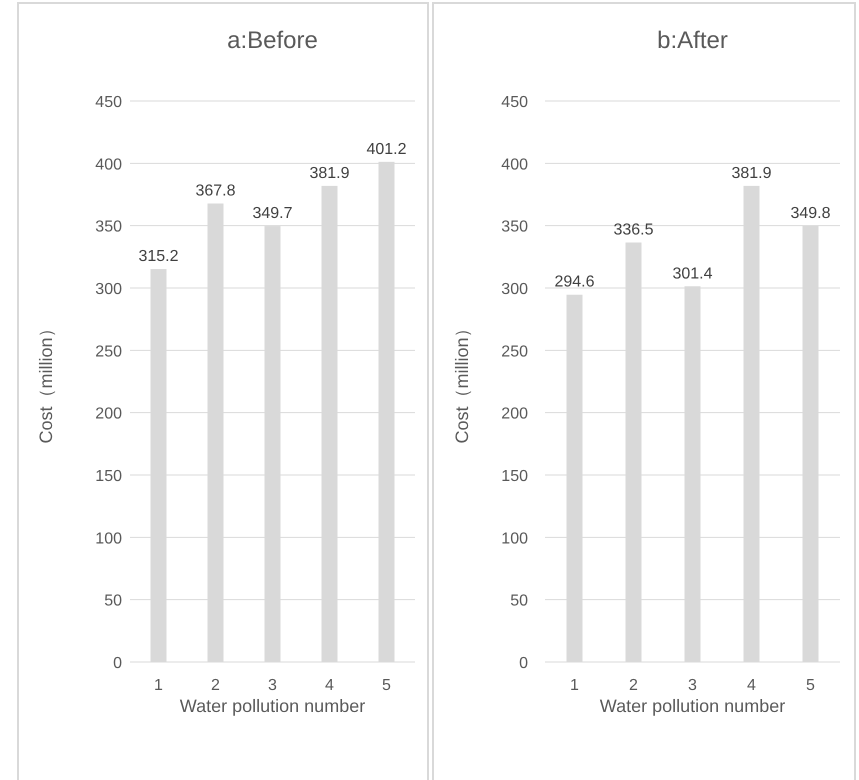 The width and height of the screenshot is (859, 780). I want to click on data-label: 349.8, so click(810, 213).